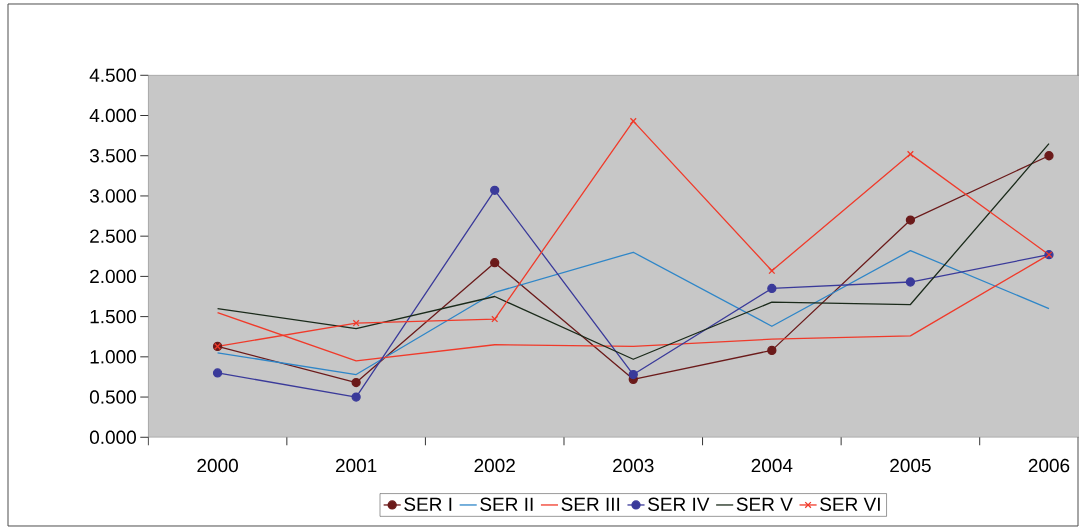 The image size is (1079, 529). What do you see at coordinates (113, 357) in the screenshot?
I see `y-tick-label: 1.000` at bounding box center [113, 357].